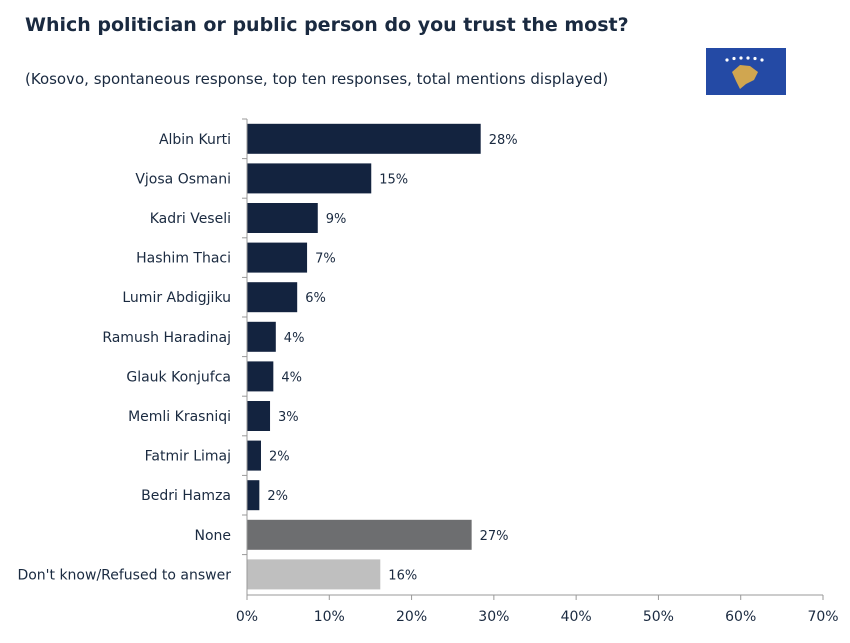 This screenshot has height=643, width=850. What do you see at coordinates (393, 179) in the screenshot?
I see `data-label: 15%` at bounding box center [393, 179].